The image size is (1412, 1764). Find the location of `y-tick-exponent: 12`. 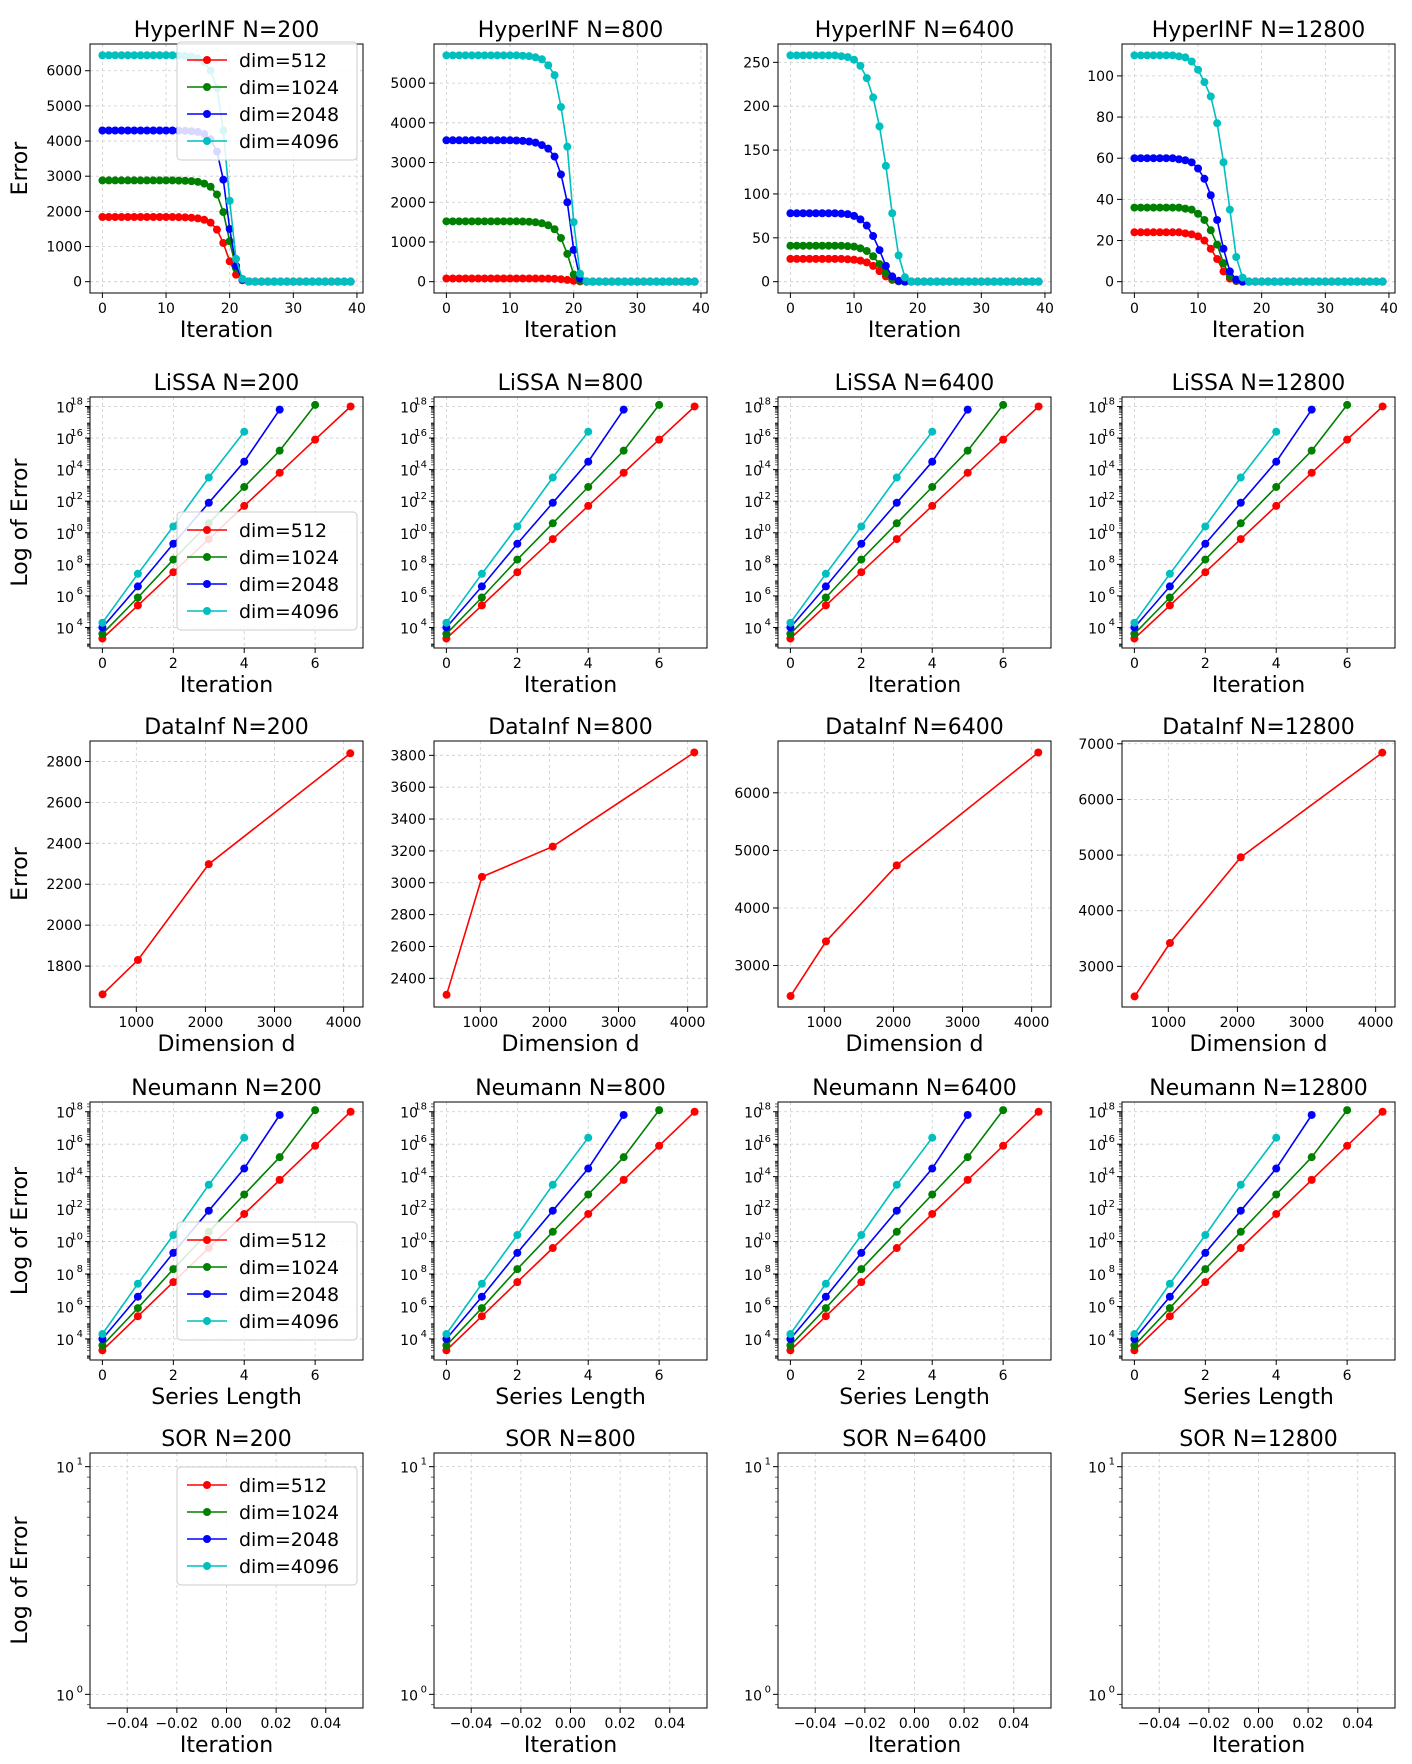

y-tick-exponent: 12 is located at coordinates (764, 496).